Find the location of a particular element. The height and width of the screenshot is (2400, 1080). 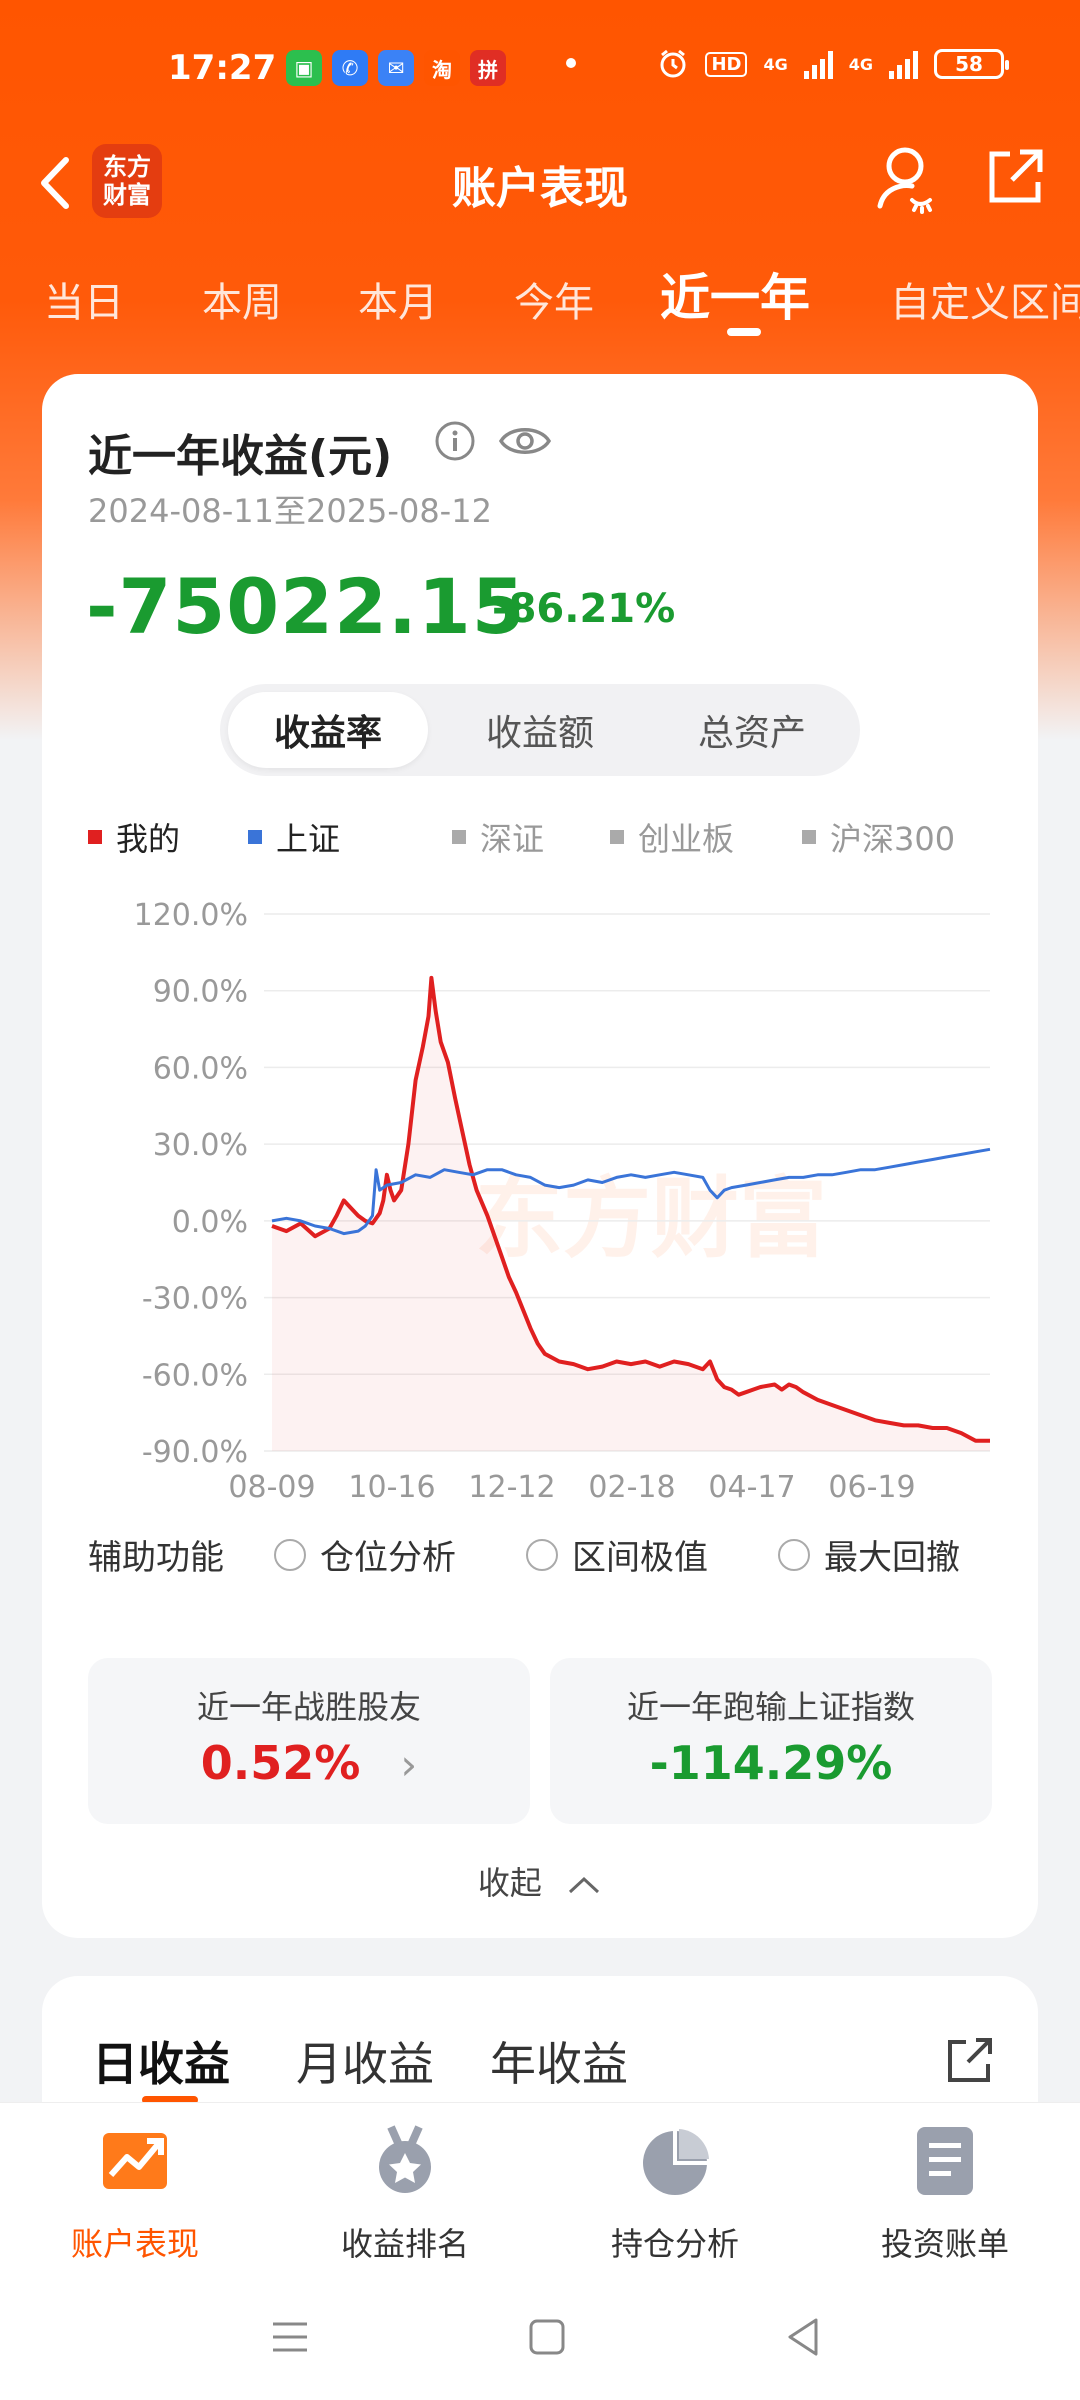

hd-badge: HD is located at coordinates (726, 64).